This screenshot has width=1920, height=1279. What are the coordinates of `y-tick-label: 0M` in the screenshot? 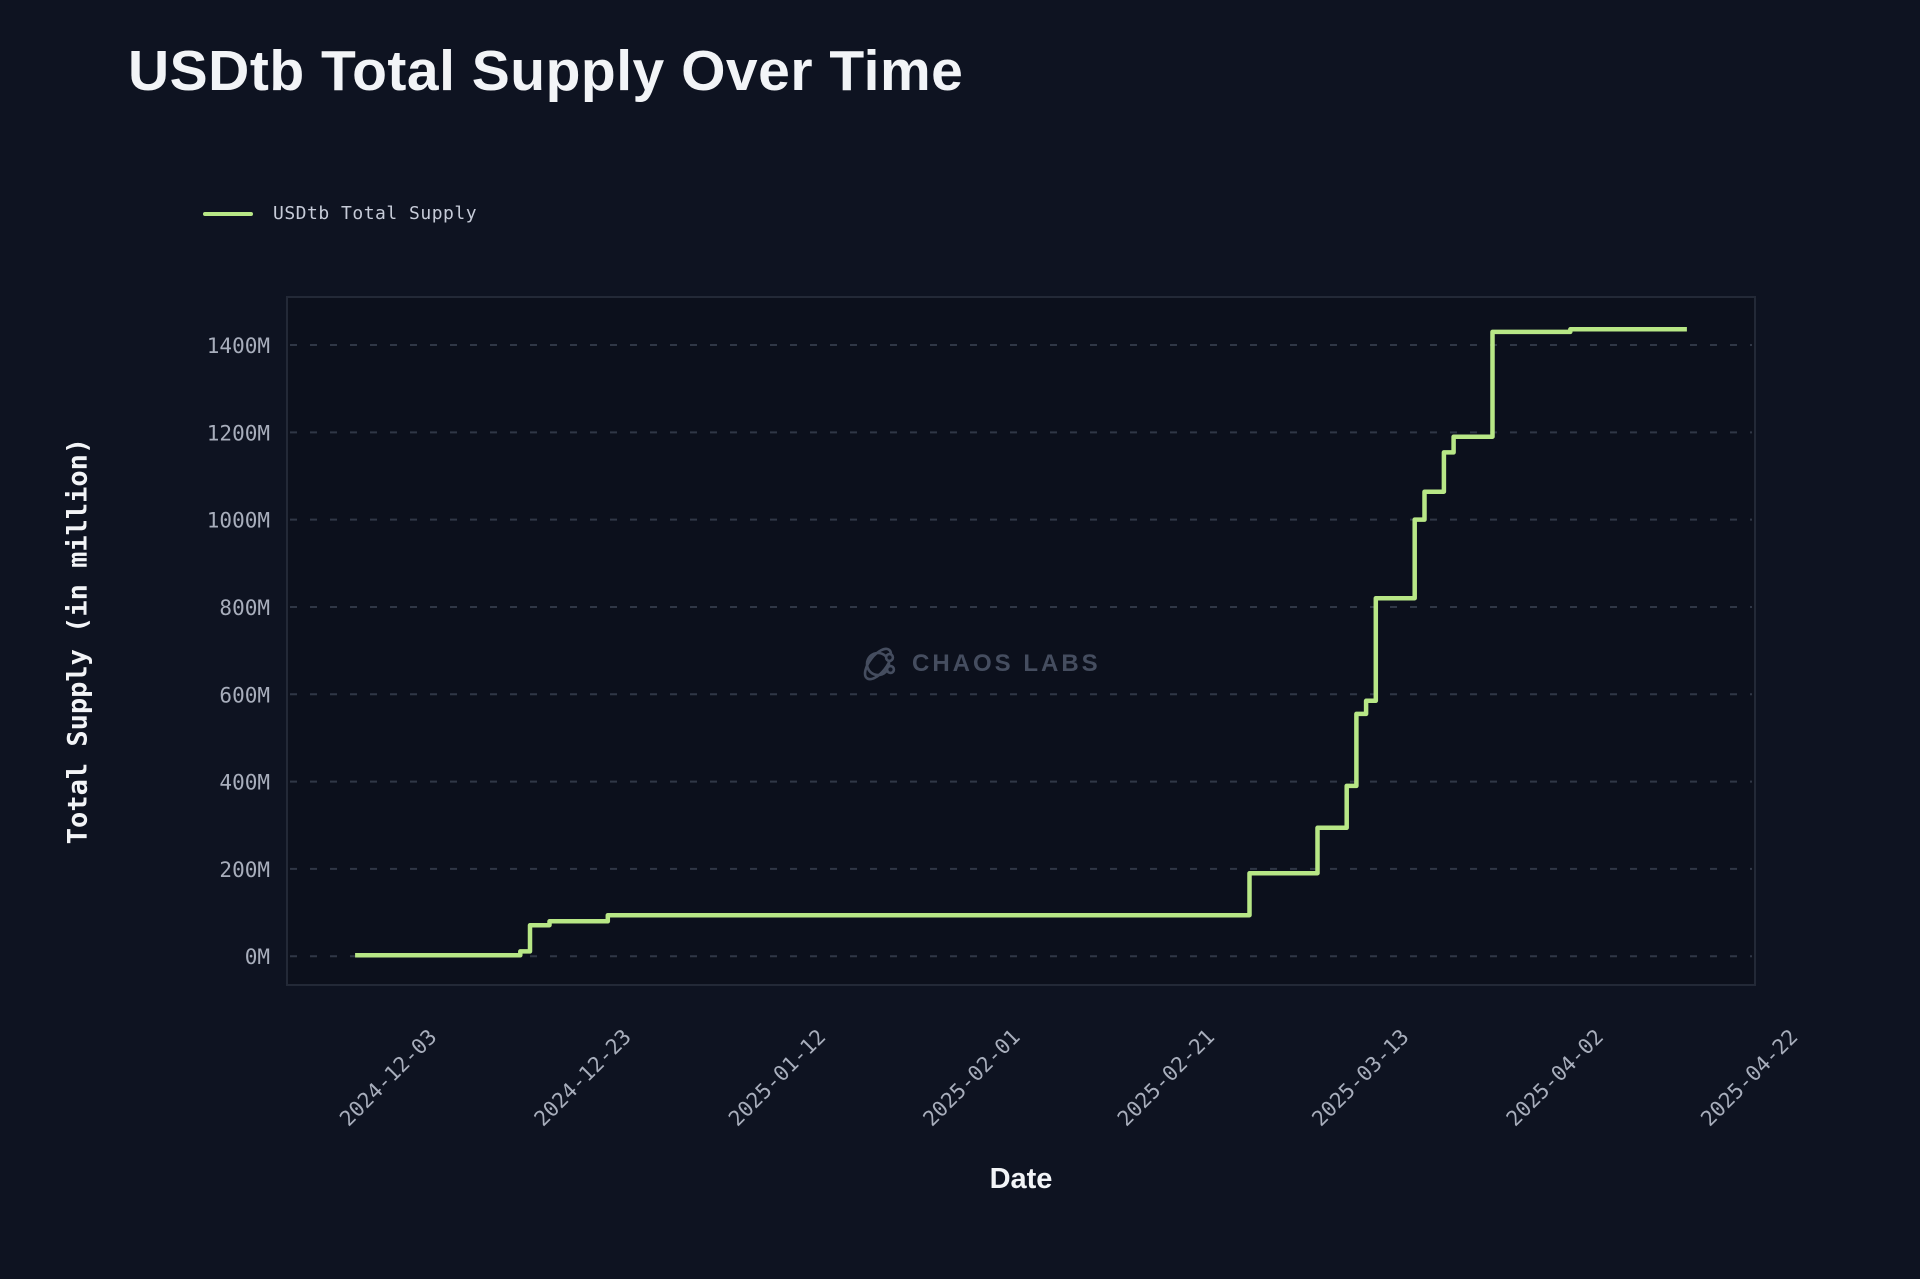 It's located at (257, 957).